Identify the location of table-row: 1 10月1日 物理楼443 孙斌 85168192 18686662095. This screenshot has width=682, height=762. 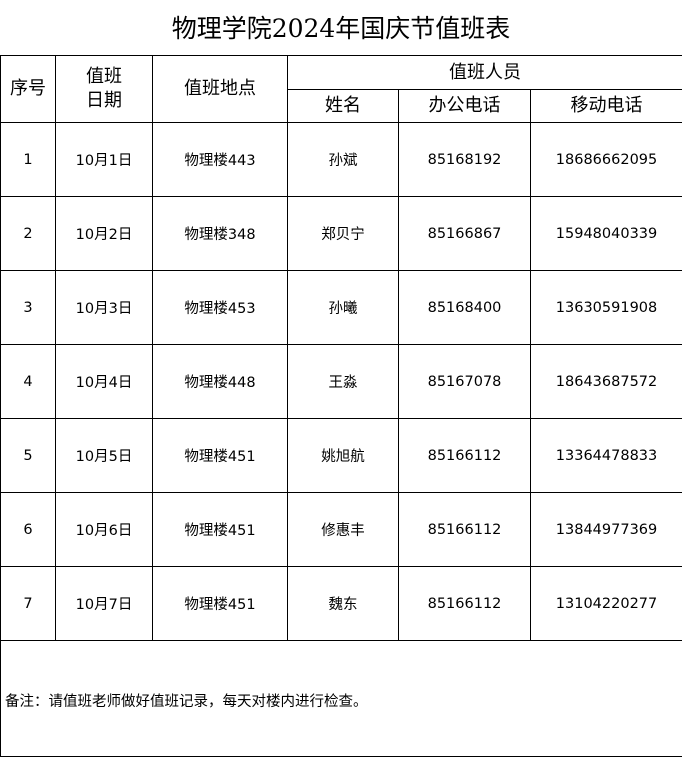
(341, 159).